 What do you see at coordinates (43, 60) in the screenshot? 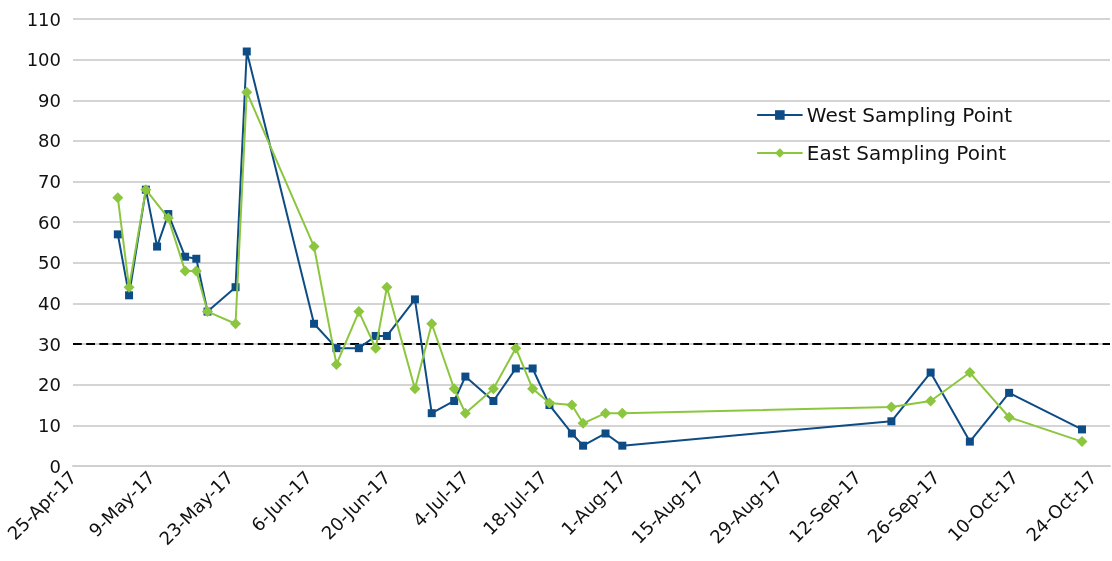
I see `y-tick-label: 100` at bounding box center [43, 60].